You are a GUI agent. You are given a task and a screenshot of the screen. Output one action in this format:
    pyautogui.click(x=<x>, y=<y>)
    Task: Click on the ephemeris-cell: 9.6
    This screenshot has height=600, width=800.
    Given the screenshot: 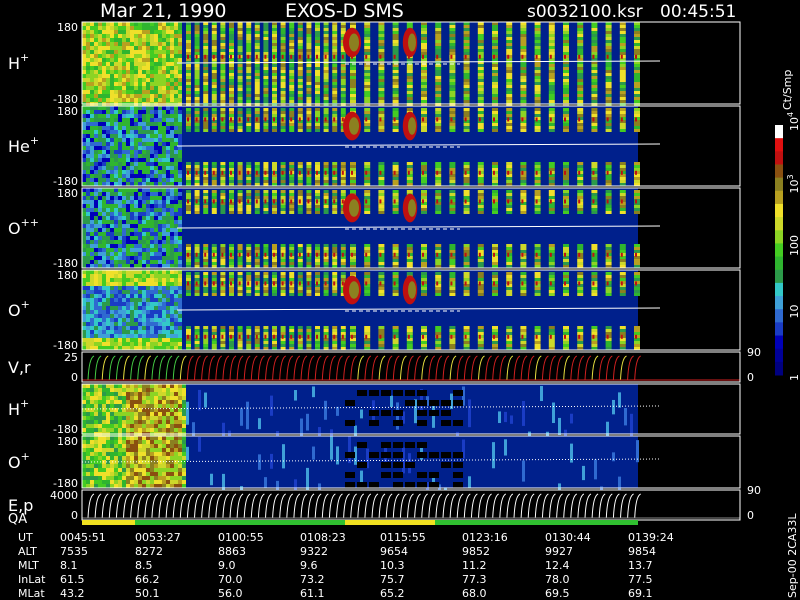 What is the action you would take?
    pyautogui.click(x=309, y=565)
    